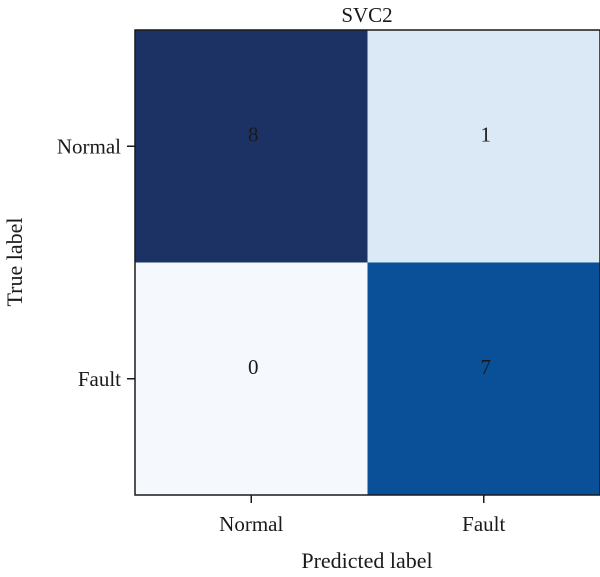 The width and height of the screenshot is (600, 577). What do you see at coordinates (483, 524) in the screenshot?
I see `x-tick-label-fault: Fault` at bounding box center [483, 524].